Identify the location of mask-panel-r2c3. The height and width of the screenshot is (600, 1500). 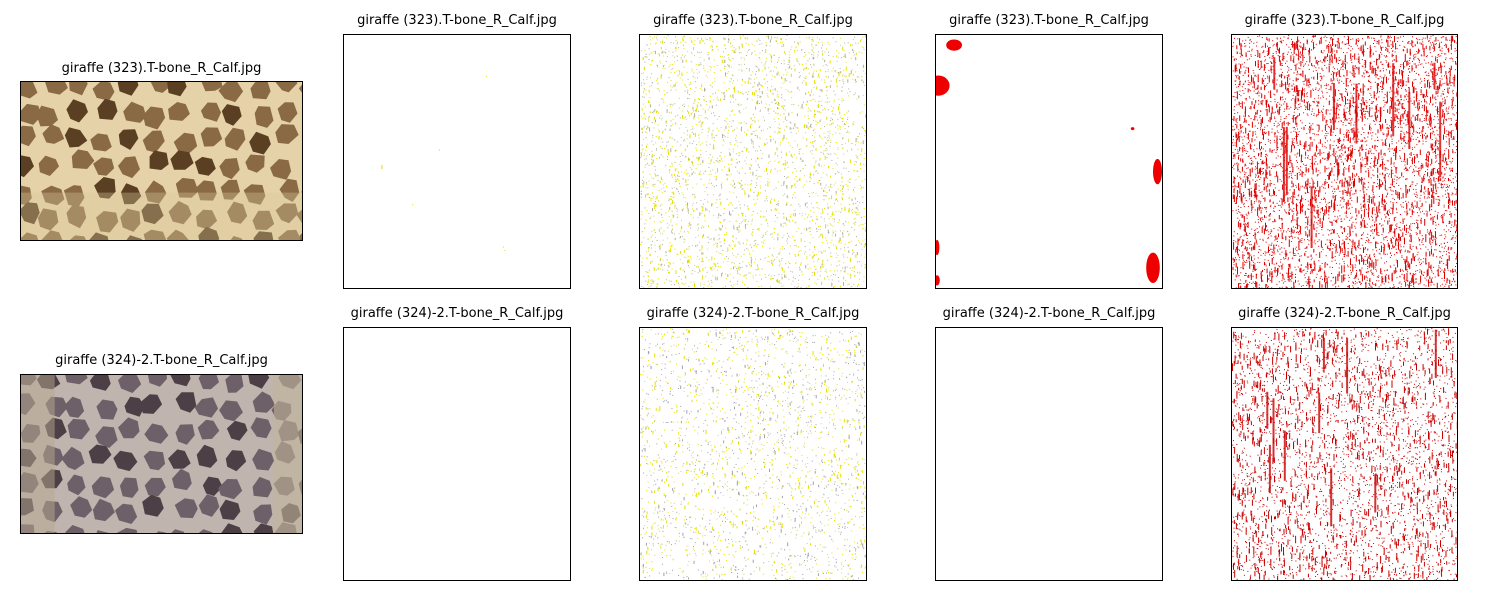
(753, 454).